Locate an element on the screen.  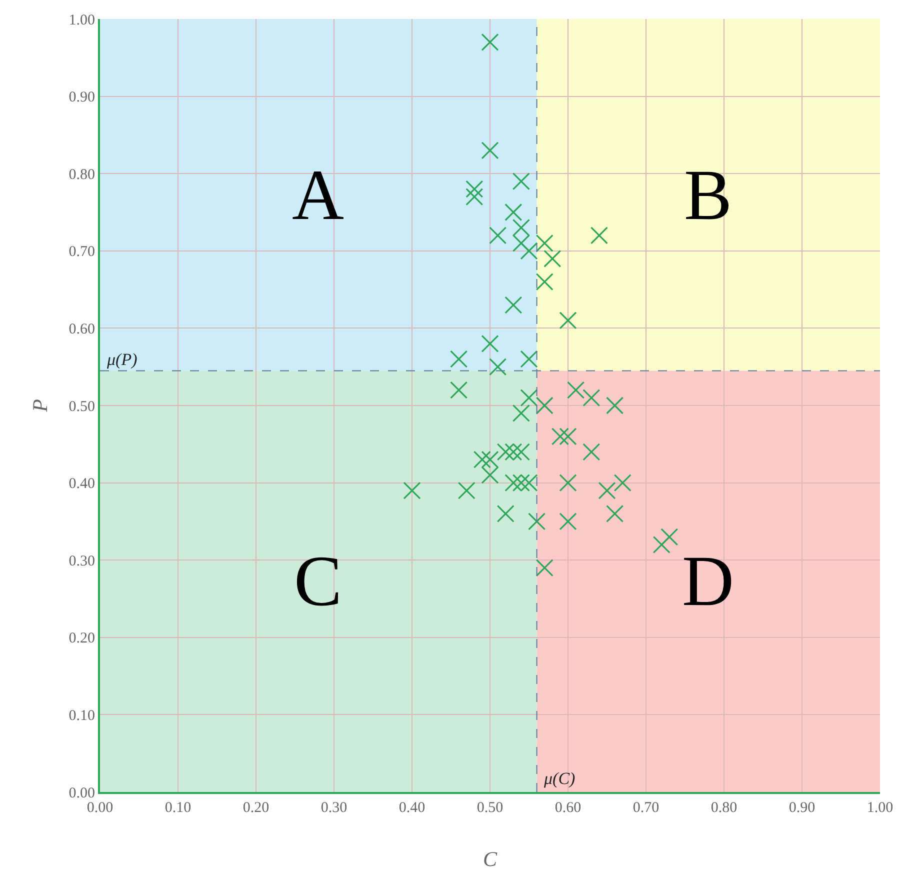
x-tick-label: 0.80 is located at coordinates (724, 808).